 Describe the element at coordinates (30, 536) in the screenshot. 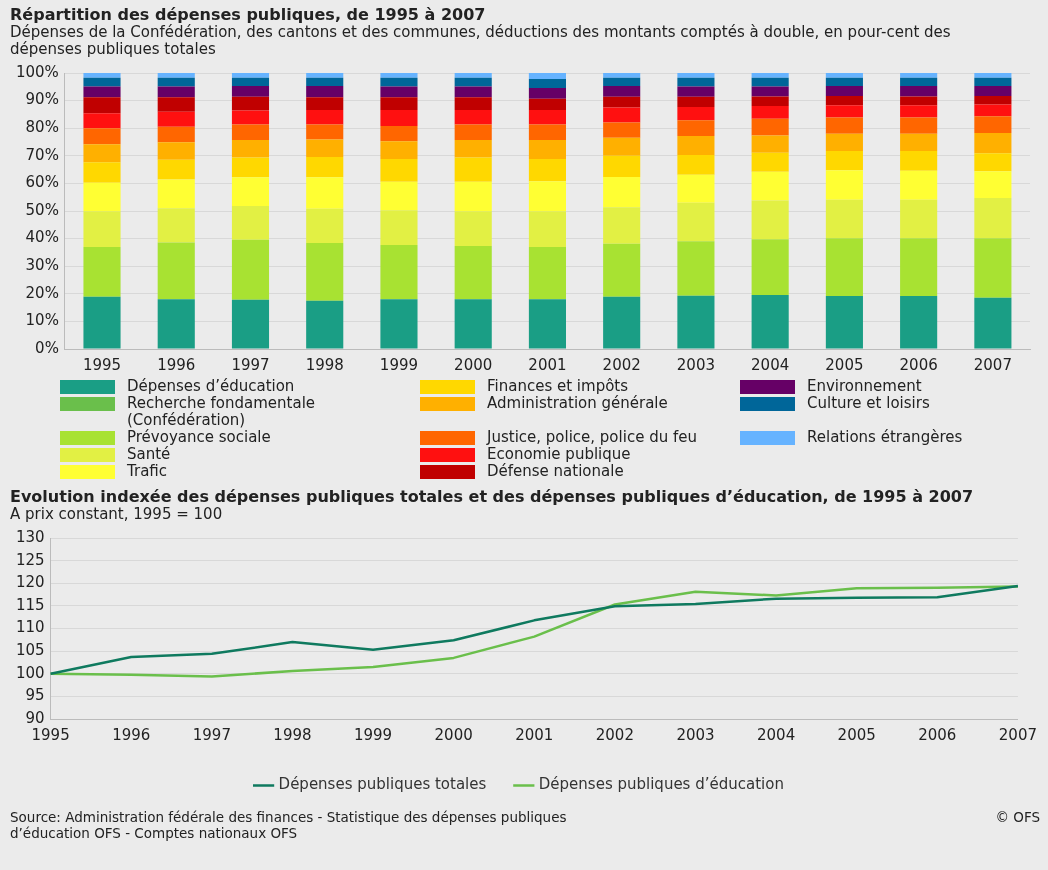

I see `y-tick-label: 130` at that location.